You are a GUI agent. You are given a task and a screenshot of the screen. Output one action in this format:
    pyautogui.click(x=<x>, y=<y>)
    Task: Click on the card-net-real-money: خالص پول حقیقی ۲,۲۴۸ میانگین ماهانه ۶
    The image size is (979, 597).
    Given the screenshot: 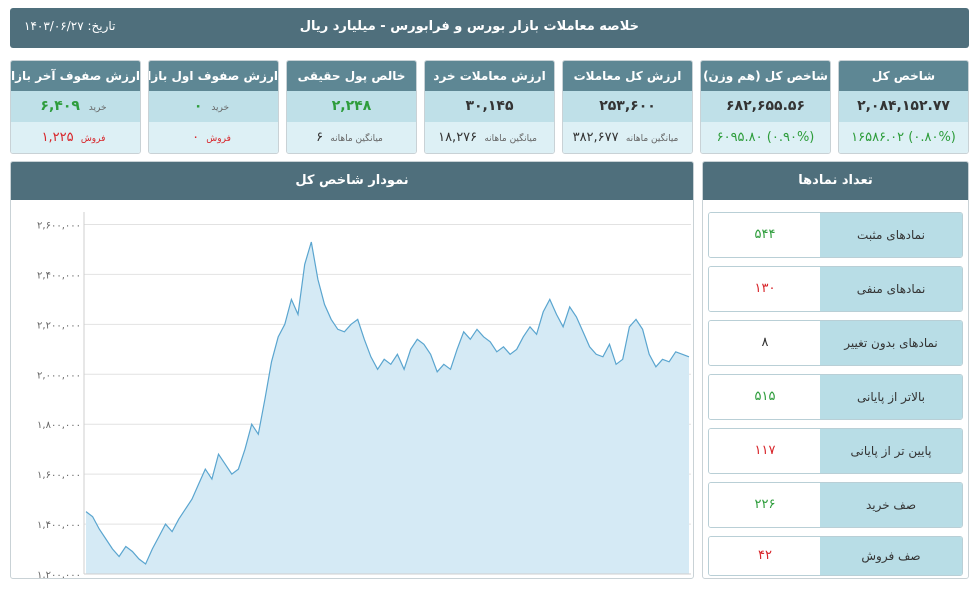 What is the action you would take?
    pyautogui.click(x=351, y=107)
    